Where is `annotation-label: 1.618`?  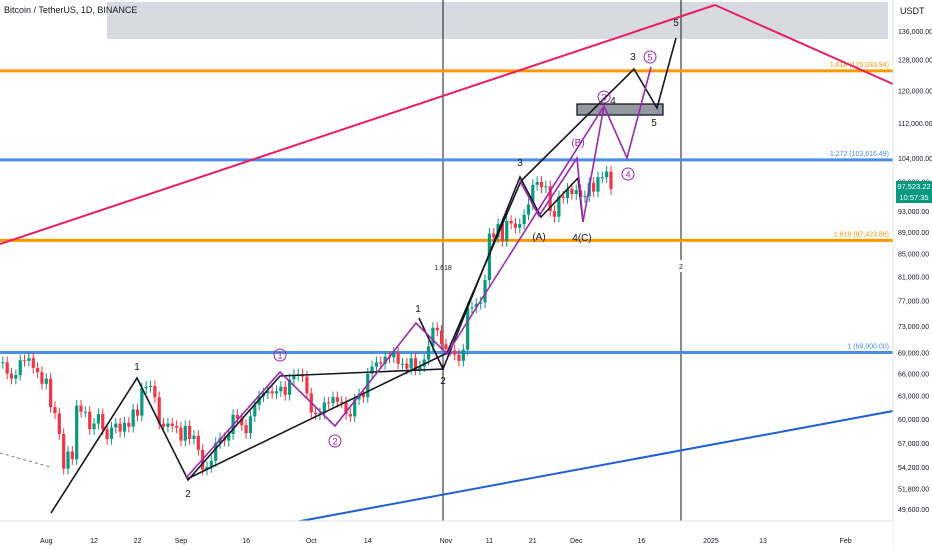 annotation-label: 1.618 is located at coordinates (443, 268).